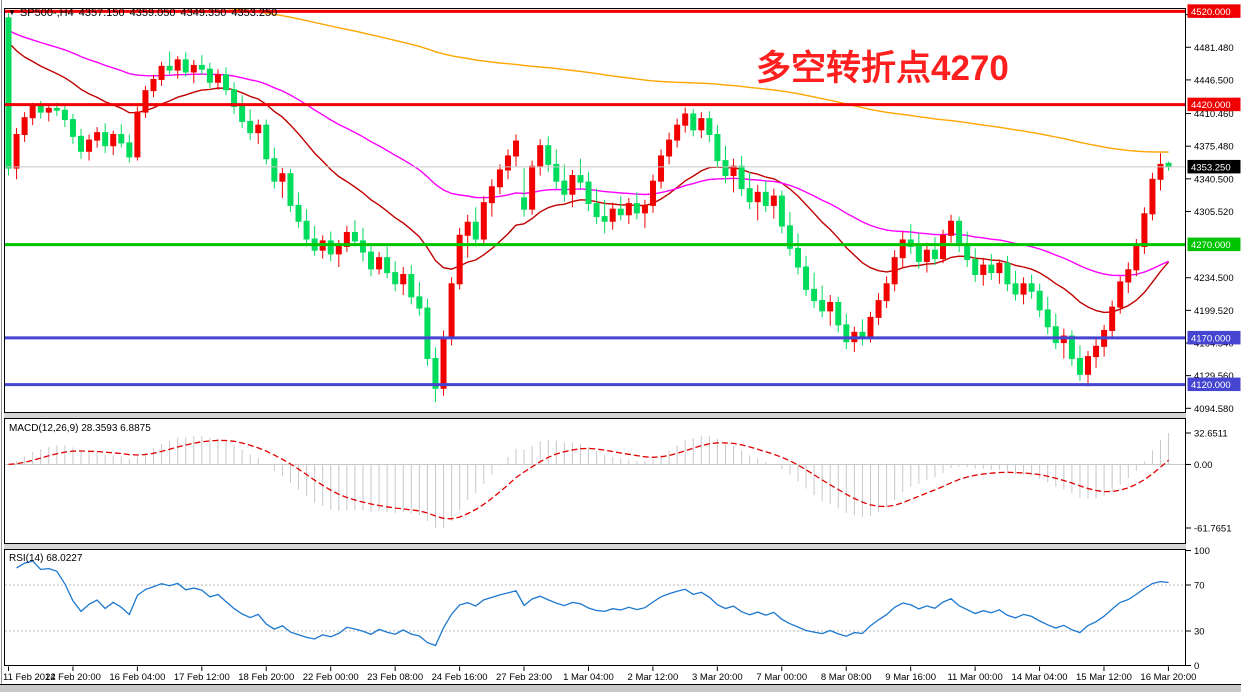 This screenshot has width=1241, height=692. What do you see at coordinates (653, 677) in the screenshot?
I see `svg-text: 2 Mar 12:00` at bounding box center [653, 677].